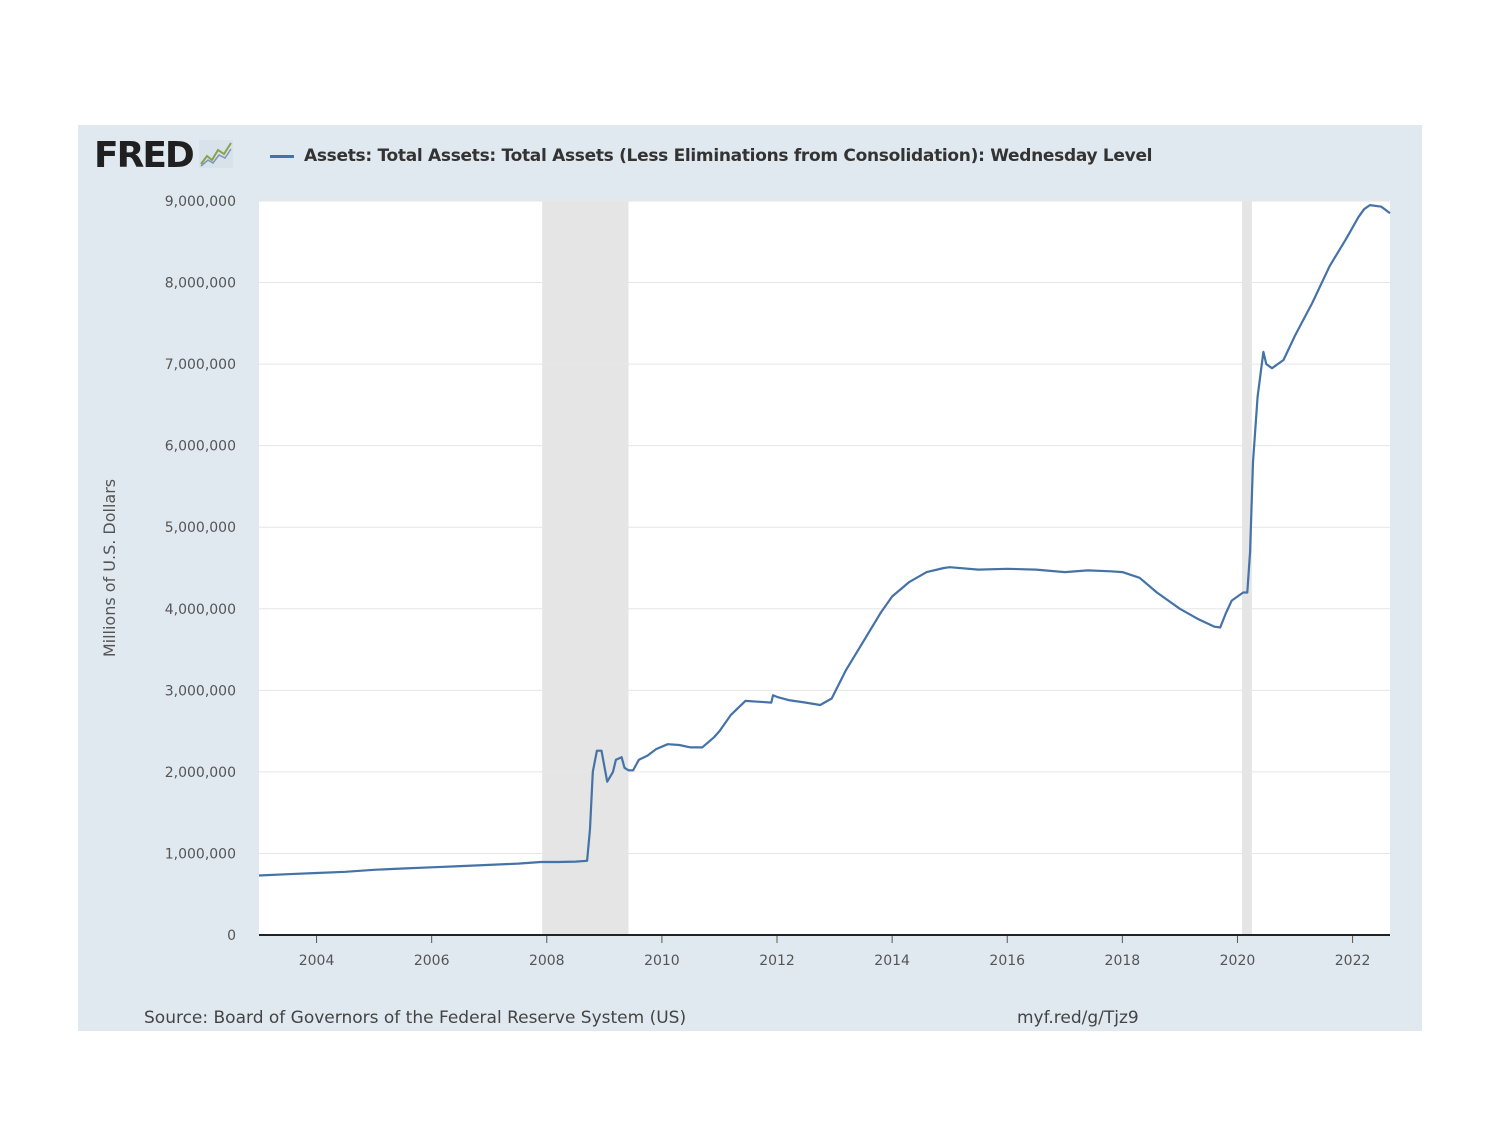 This screenshot has width=1500, height=1125. Describe the element at coordinates (200, 284) in the screenshot. I see `y-tick-label: 8,000,000` at that location.